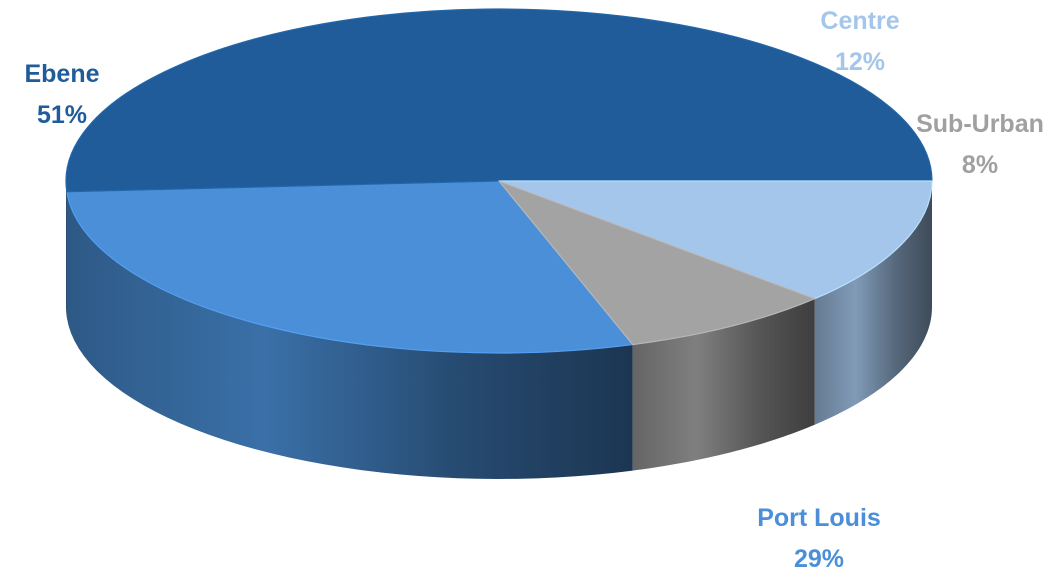 Image resolution: width=1064 pixels, height=574 pixels. What do you see at coordinates (859, 42) in the screenshot?
I see `slice-label-centre: Centre 12%` at bounding box center [859, 42].